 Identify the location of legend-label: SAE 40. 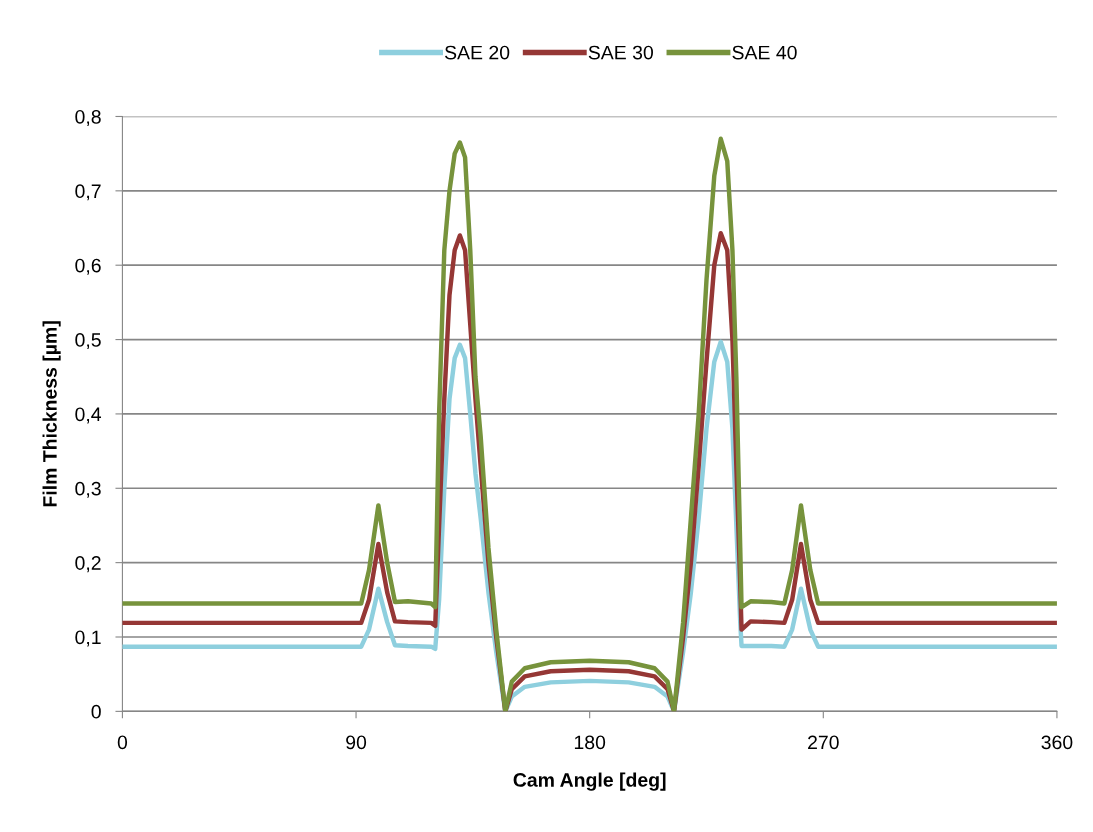
(764, 52).